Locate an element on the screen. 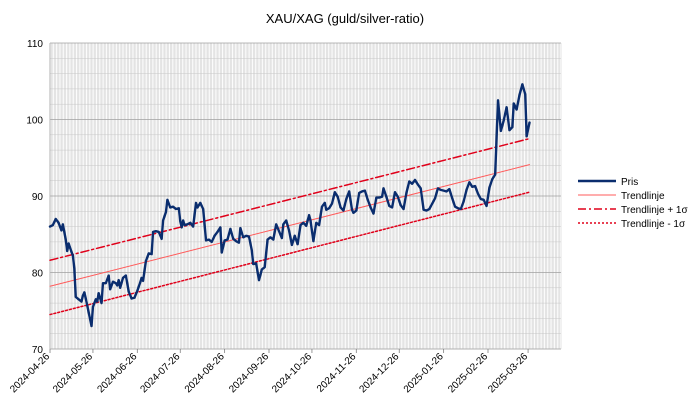  legend-label: Trendlinje + 1σ is located at coordinates (654, 210).